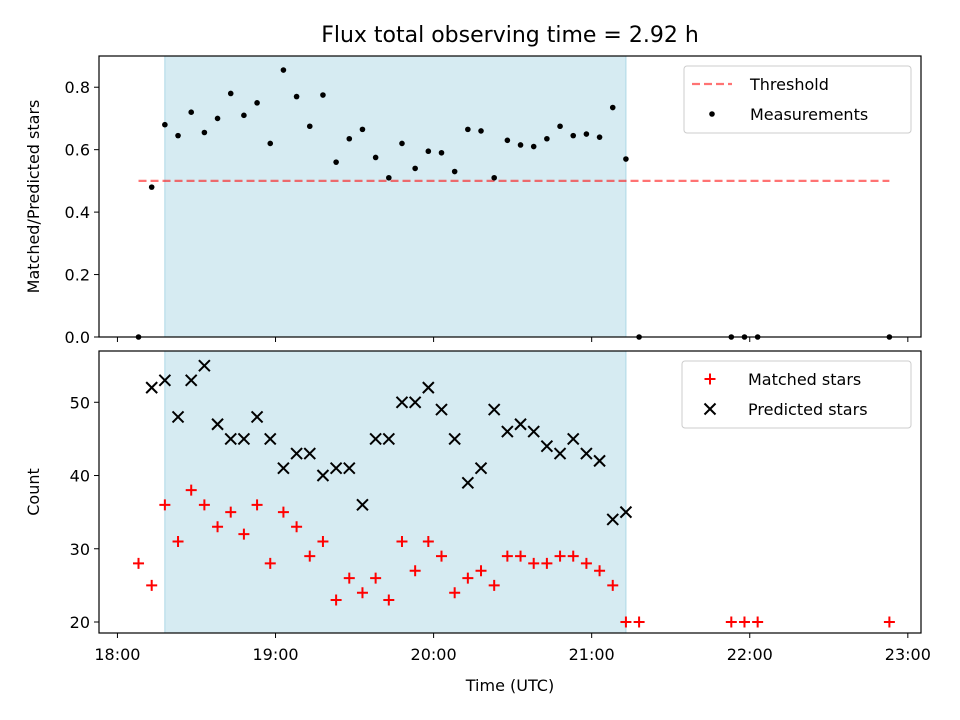 This screenshot has width=960, height=720. Describe the element at coordinates (509, 685) in the screenshot. I see `x-axis-label: Time (UTC)` at that location.